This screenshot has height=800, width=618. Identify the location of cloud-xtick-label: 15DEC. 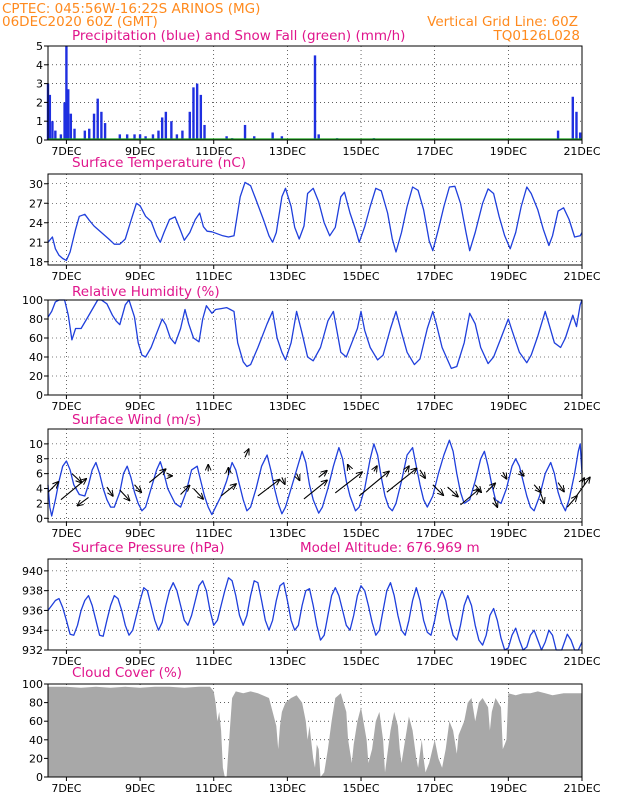
(360, 788).